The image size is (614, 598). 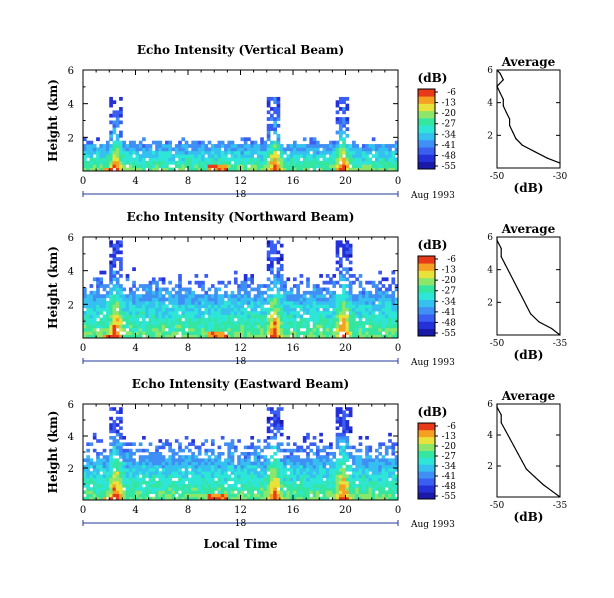 I want to click on colorbar-tick-label: -34, so click(x=449, y=302).